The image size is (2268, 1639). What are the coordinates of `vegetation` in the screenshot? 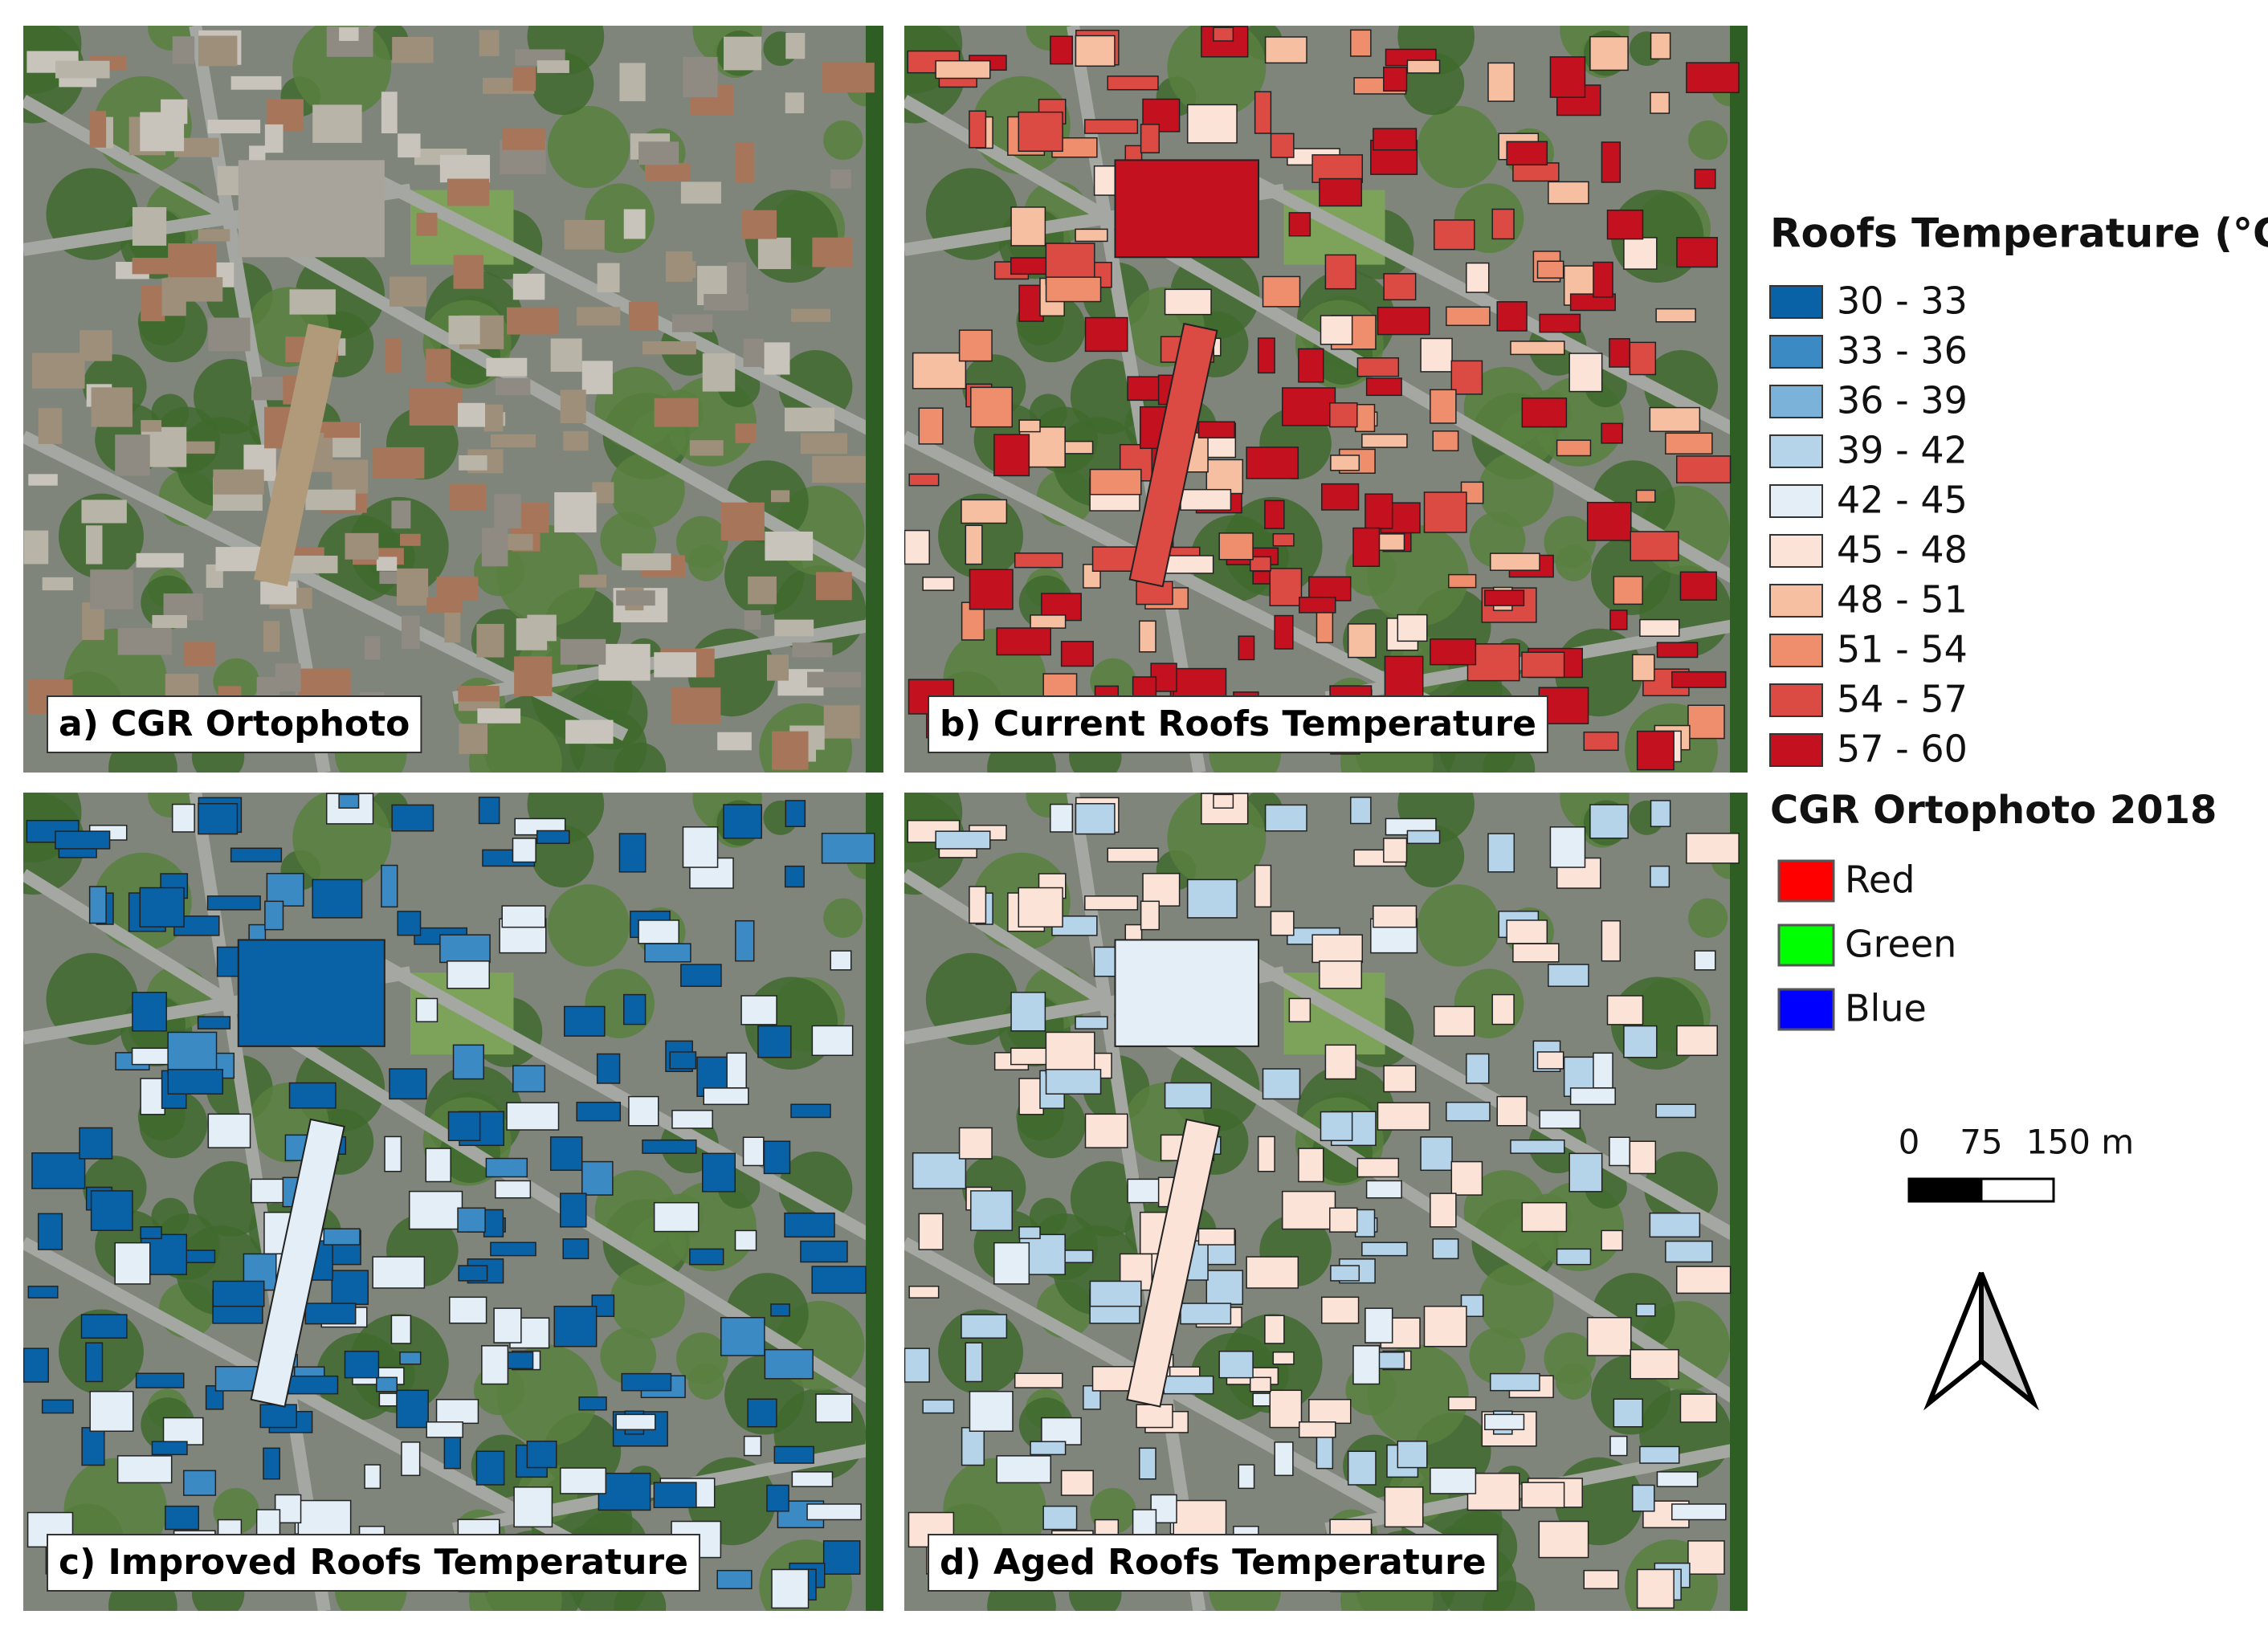 It's located at (1570, 1358).